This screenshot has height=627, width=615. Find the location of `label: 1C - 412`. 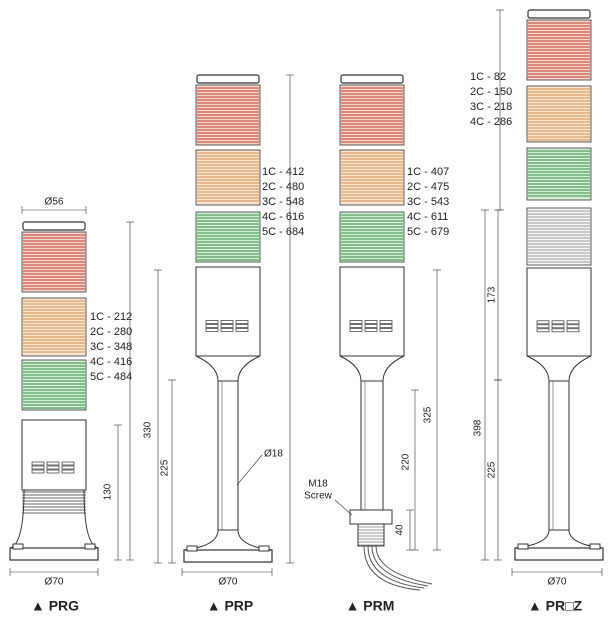

label: 1C - 412 is located at coordinates (283, 172).